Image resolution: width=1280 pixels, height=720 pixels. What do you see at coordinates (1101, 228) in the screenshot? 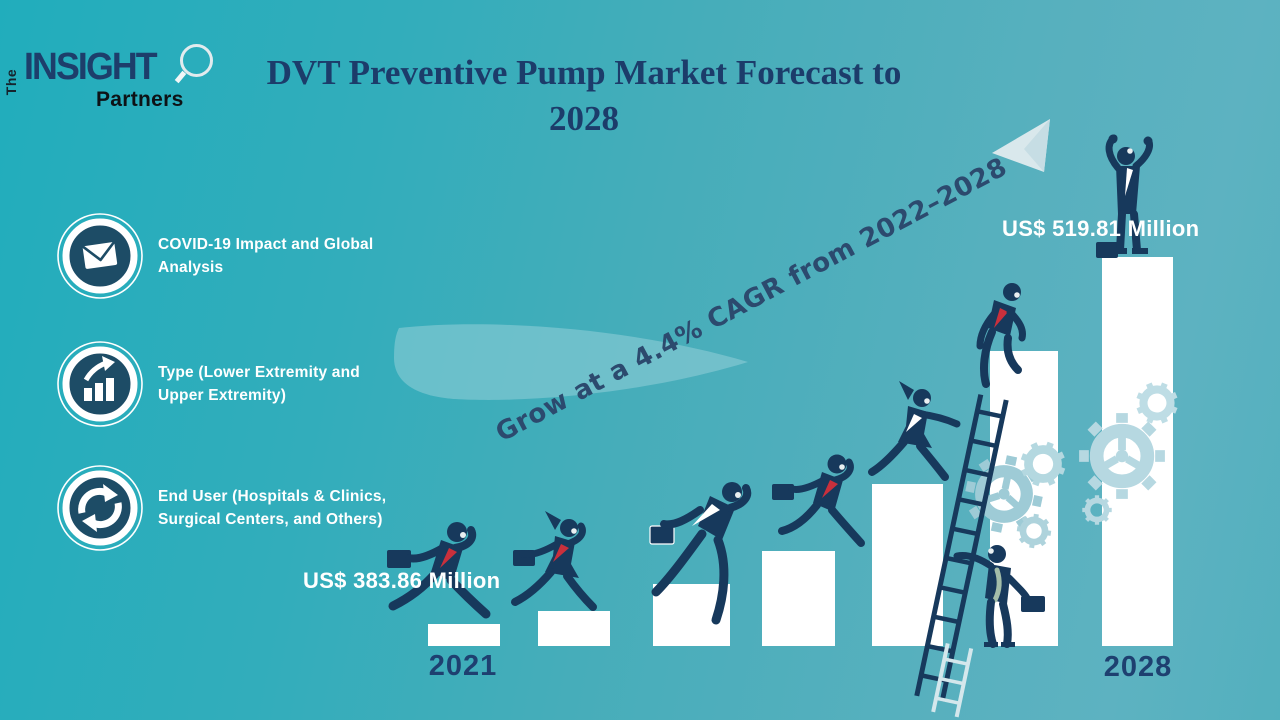
I see `value-label-2028: US$ 519.81 Million` at bounding box center [1101, 228].